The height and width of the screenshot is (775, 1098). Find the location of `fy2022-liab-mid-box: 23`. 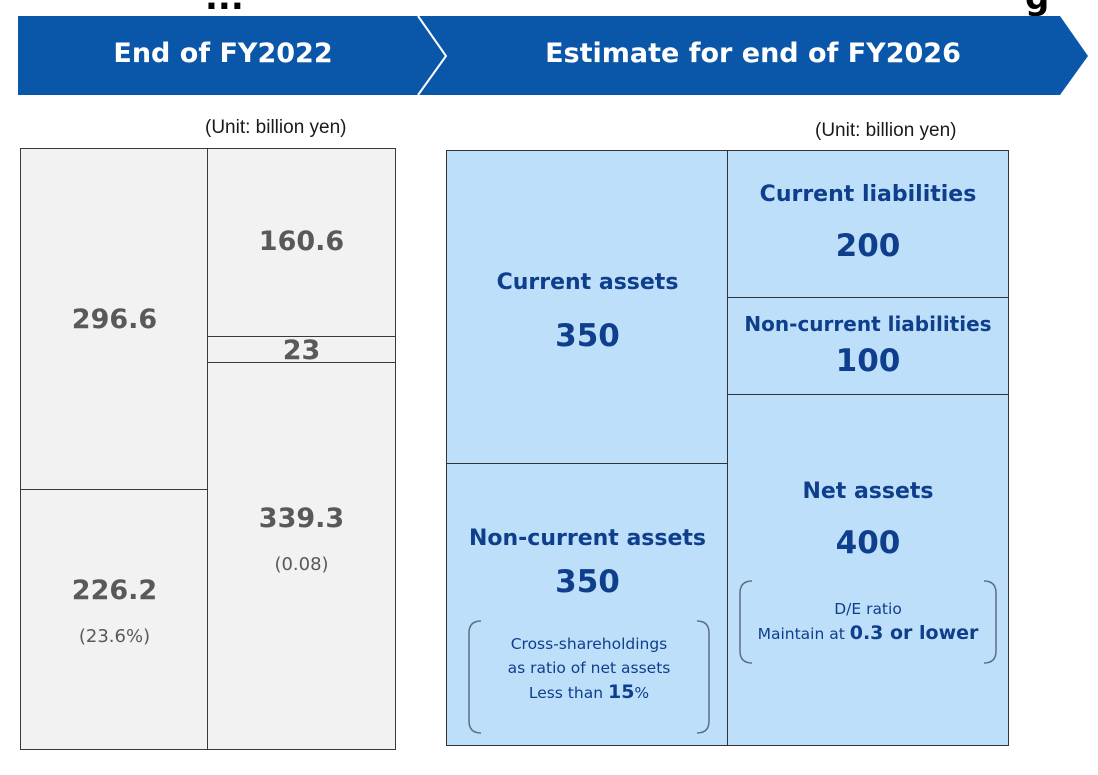

fy2022-liab-mid-box: 23 is located at coordinates (301, 350).